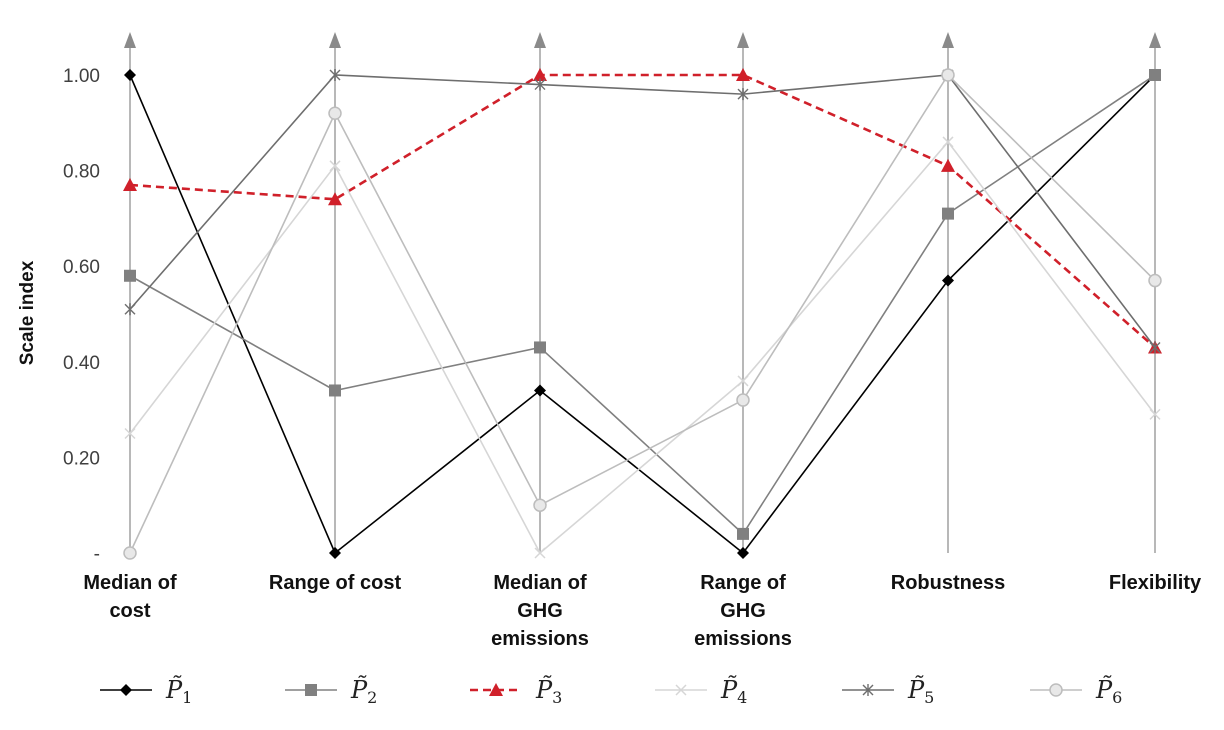  What do you see at coordinates (81, 267) in the screenshot?
I see `y-tick-label: 0.60` at bounding box center [81, 267].